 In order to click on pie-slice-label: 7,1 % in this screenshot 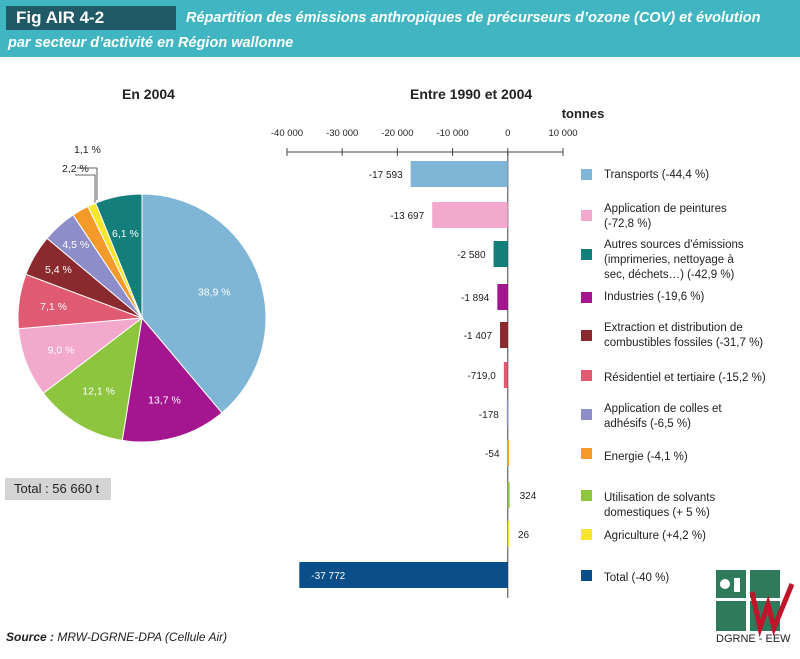, I will do `click(53, 307)`.